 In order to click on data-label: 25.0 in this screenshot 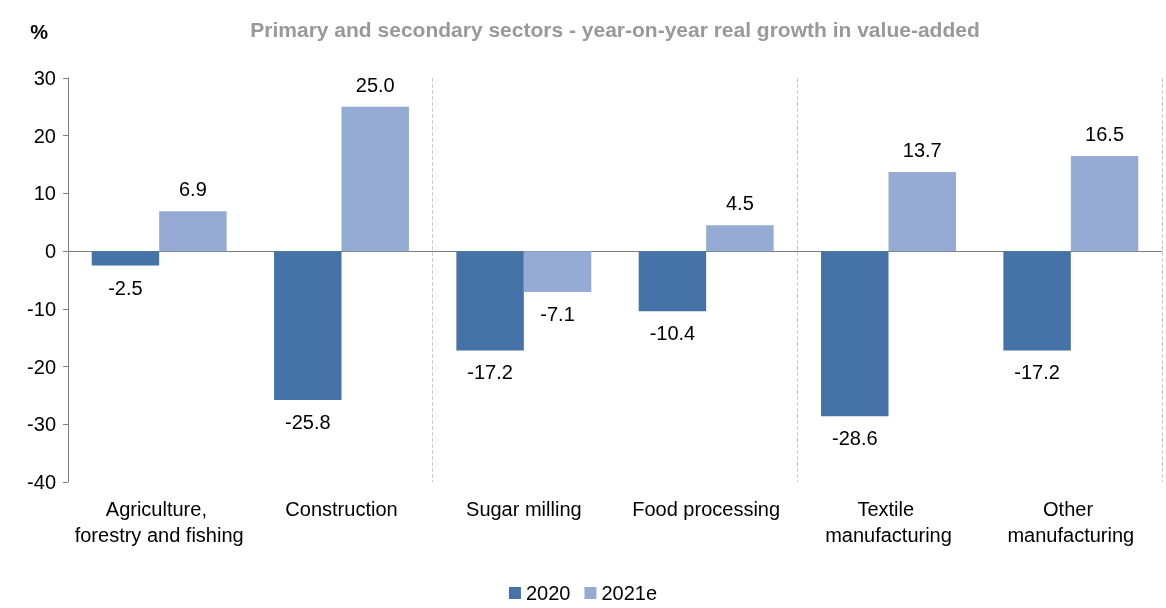, I will do `click(375, 84)`.